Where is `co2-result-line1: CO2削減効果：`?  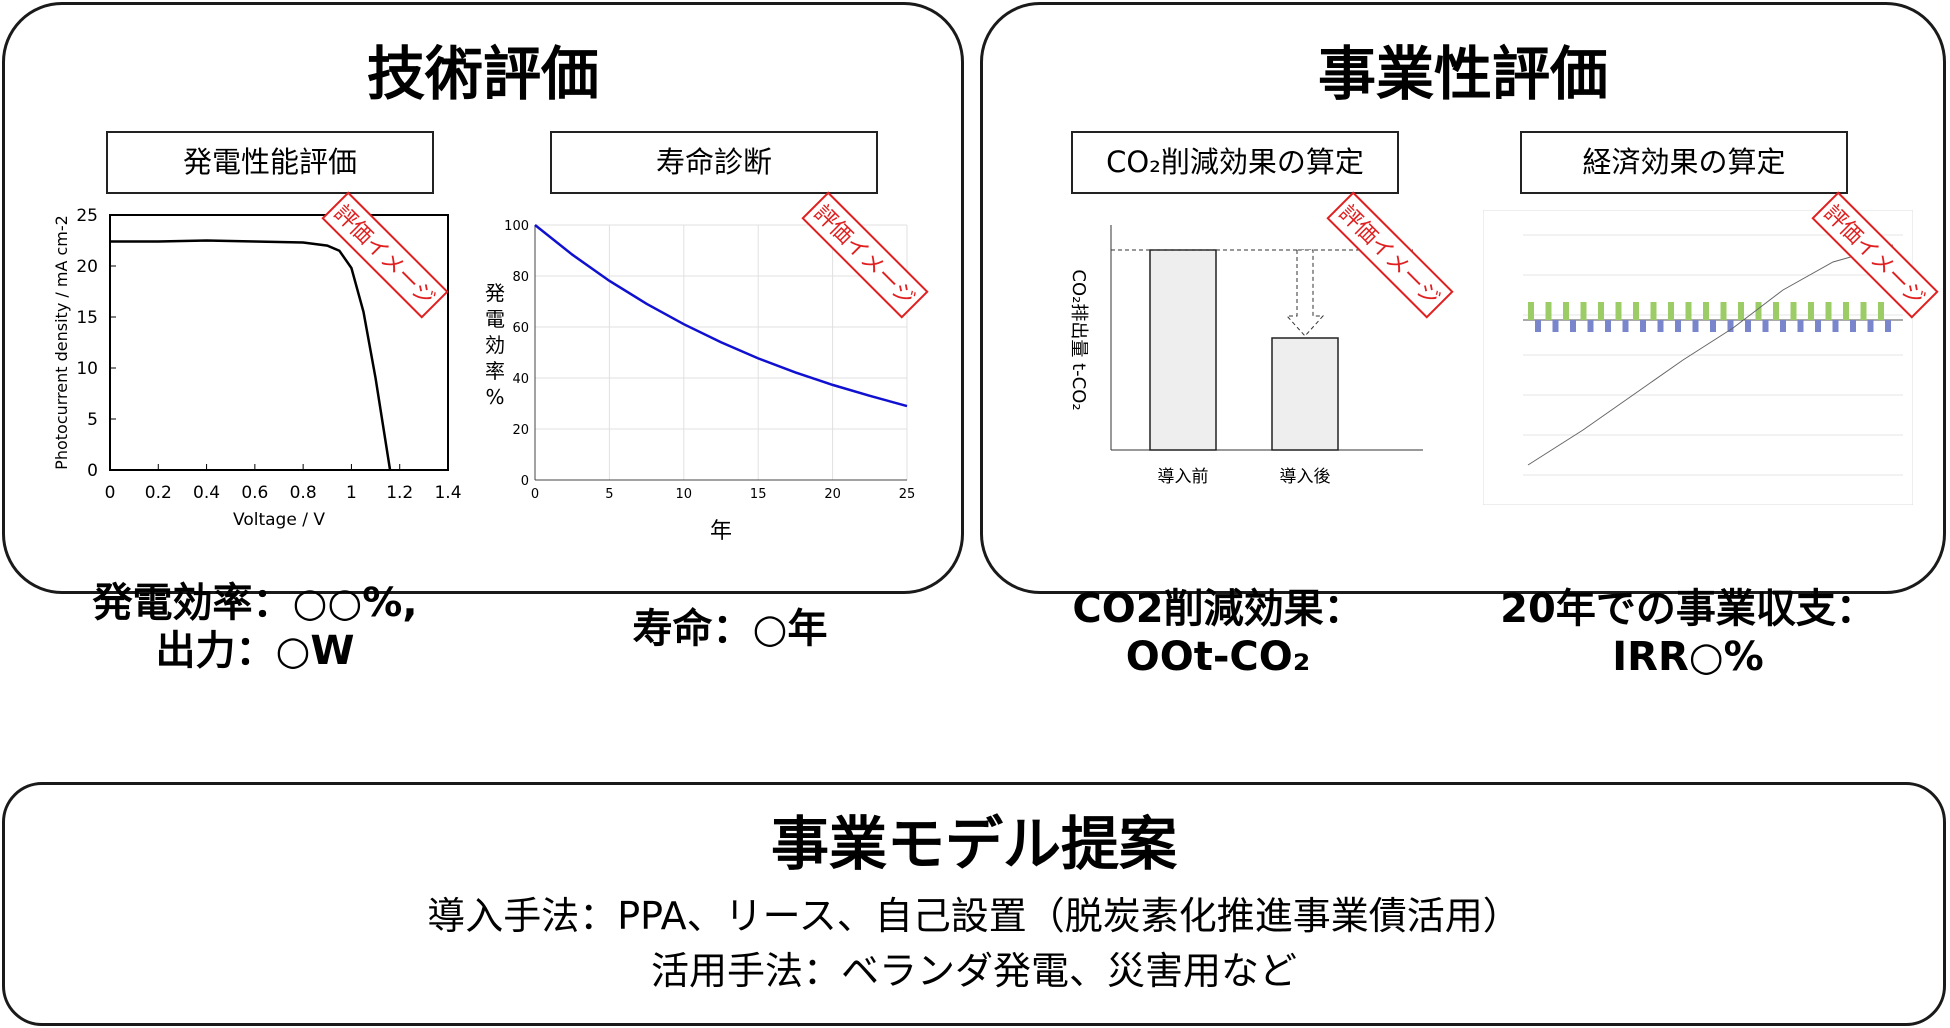
co2-result-line1: CO2削減効果： is located at coordinates (1218, 609).